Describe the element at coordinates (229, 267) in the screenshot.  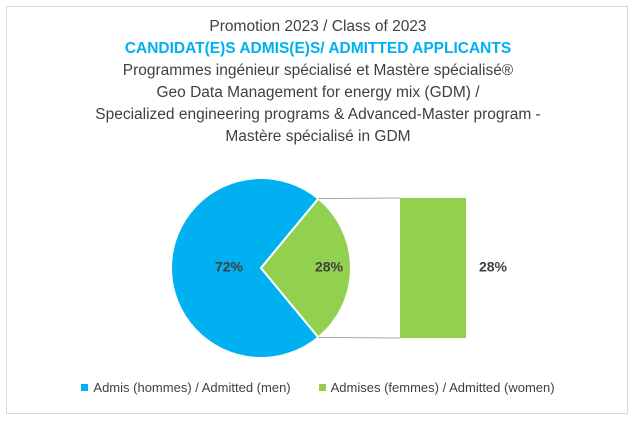
I see `data-label-men: 72%` at that location.